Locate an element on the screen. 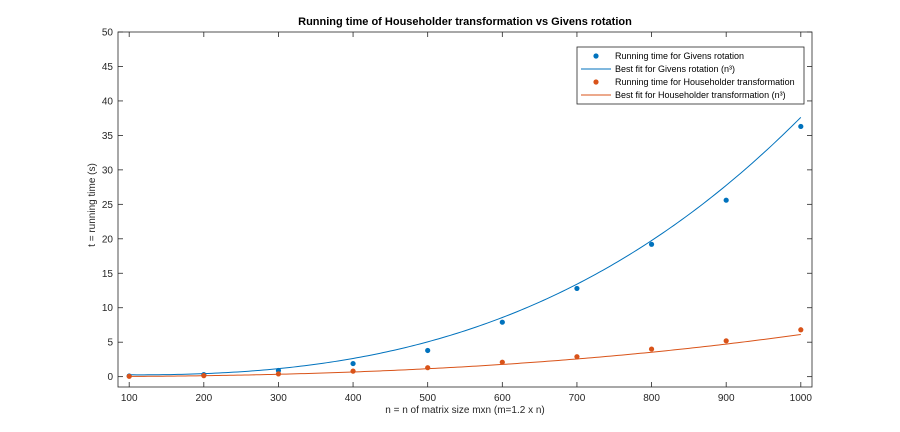  legend-box is located at coordinates (690, 75).